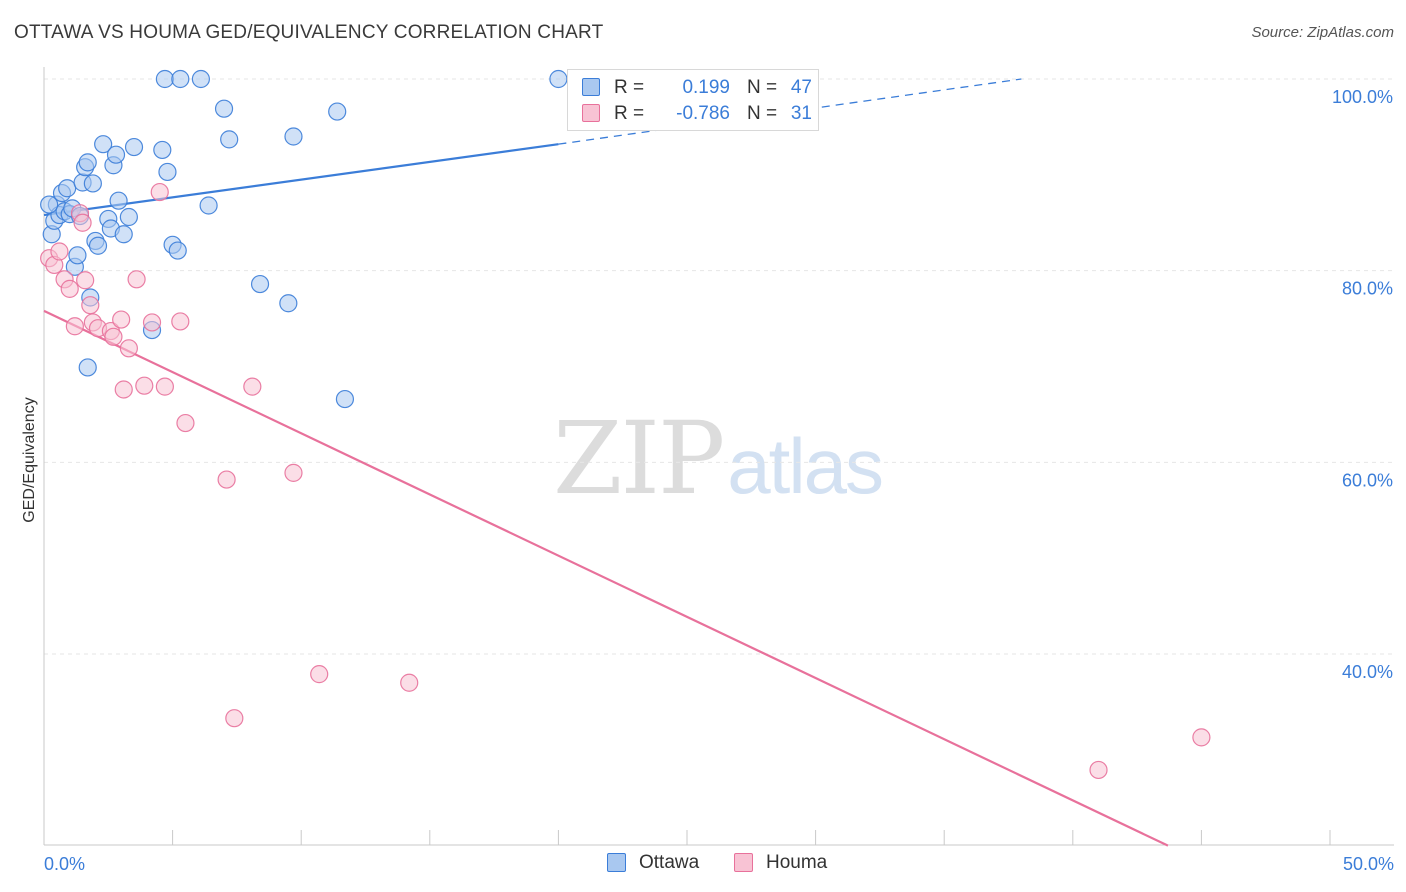 This screenshot has width=1406, height=892. Describe the element at coordinates (693, 100) in the screenshot. I see `stats-legend: R = 0.199 N = 47 R = -0.786 N = 31` at that location.